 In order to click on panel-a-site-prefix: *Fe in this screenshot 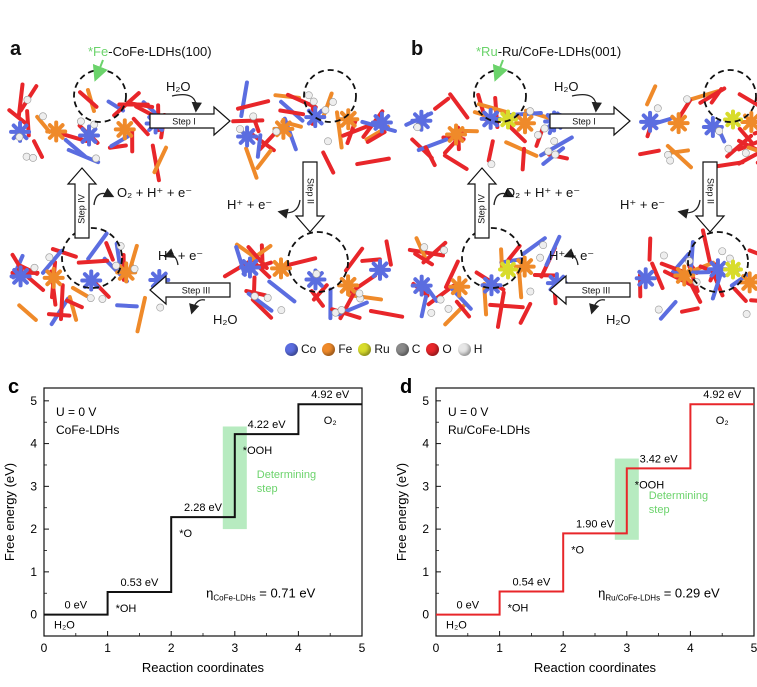, I will do `click(98, 51)`.